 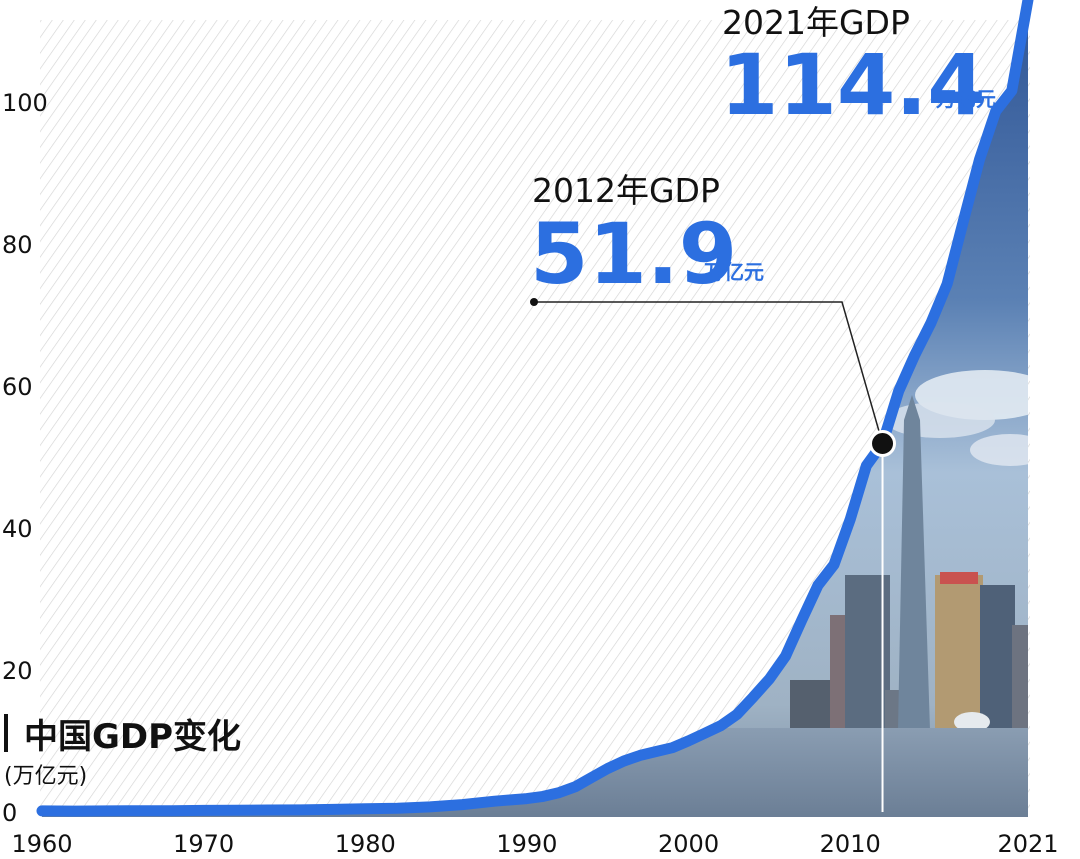 What do you see at coordinates (883, 444) in the screenshot?
I see `data-point-2012` at bounding box center [883, 444].